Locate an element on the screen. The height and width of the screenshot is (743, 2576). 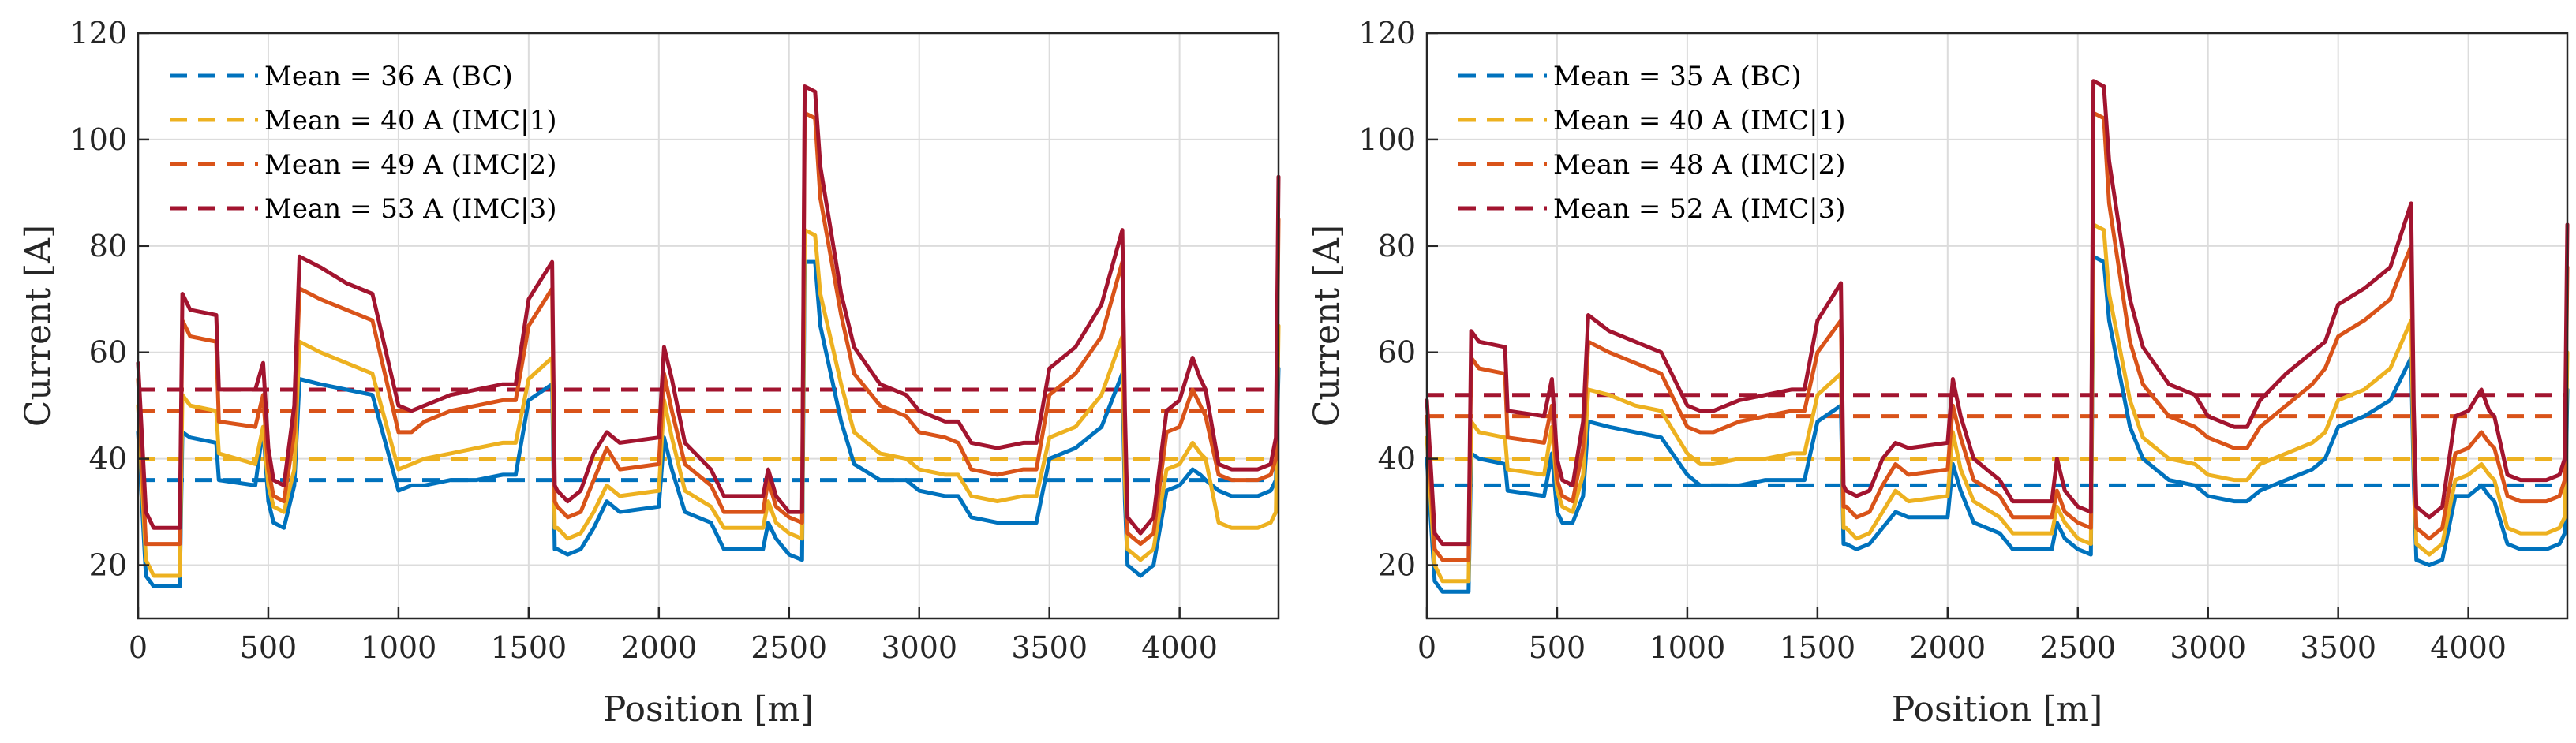
right-xtick-label-500: 500 is located at coordinates (1557, 647).